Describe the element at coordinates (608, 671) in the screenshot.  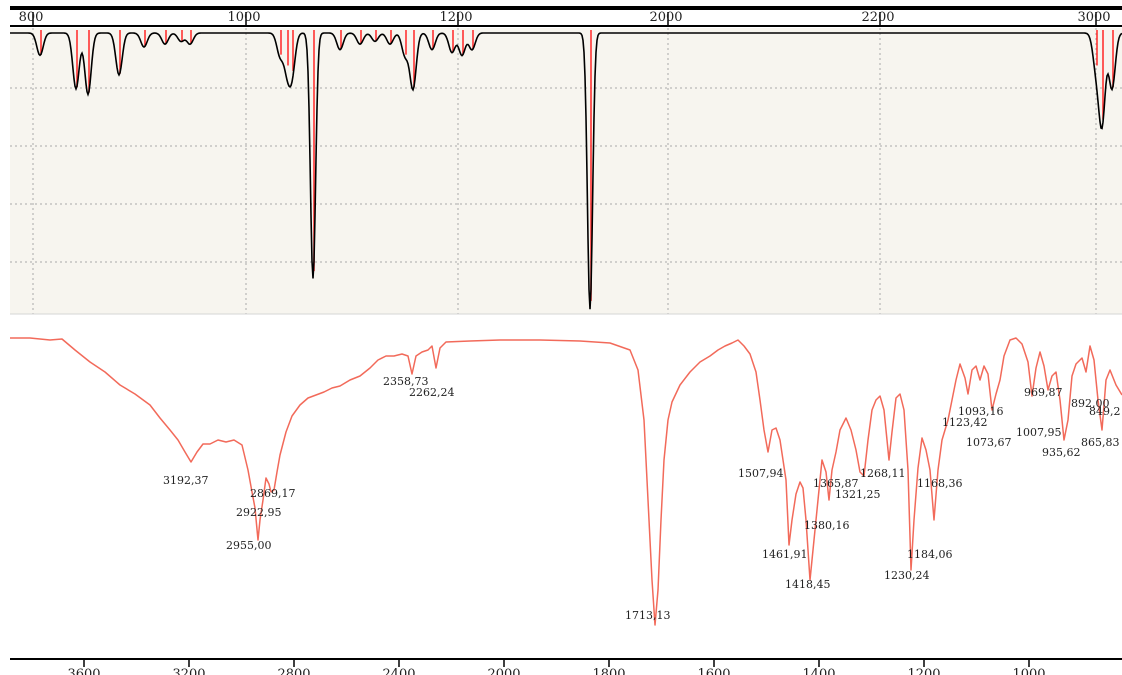
I see `bottom-tick-label: 1800` at that location.